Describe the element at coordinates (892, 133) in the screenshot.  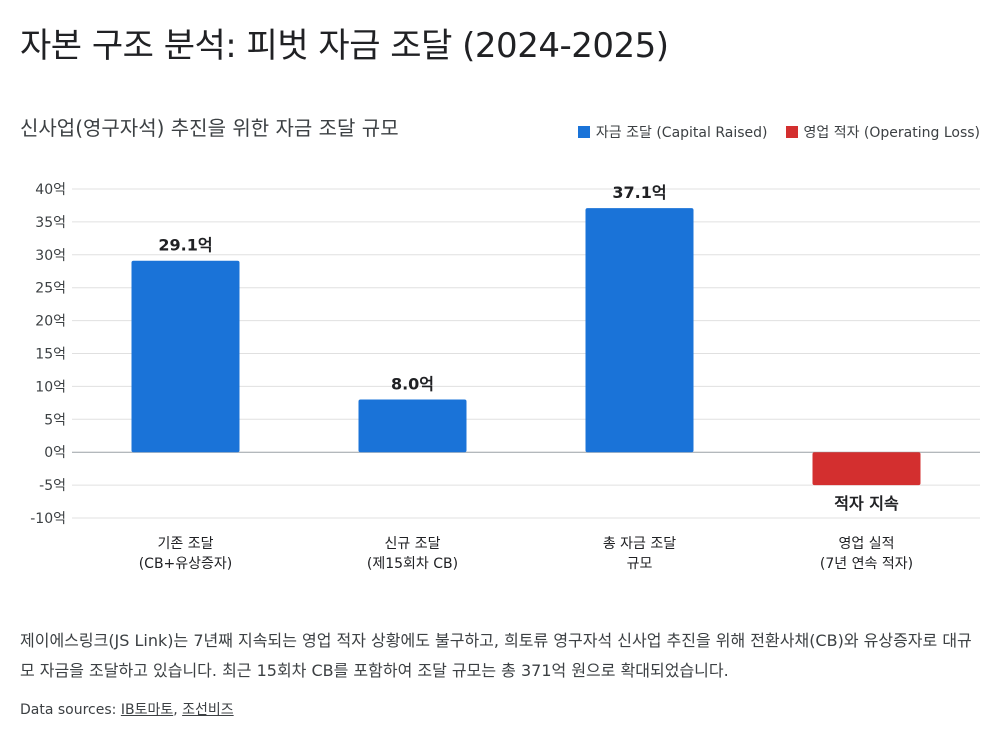
I see `legend-label-loss: 영업 적자 (Operating Loss)` at that location.